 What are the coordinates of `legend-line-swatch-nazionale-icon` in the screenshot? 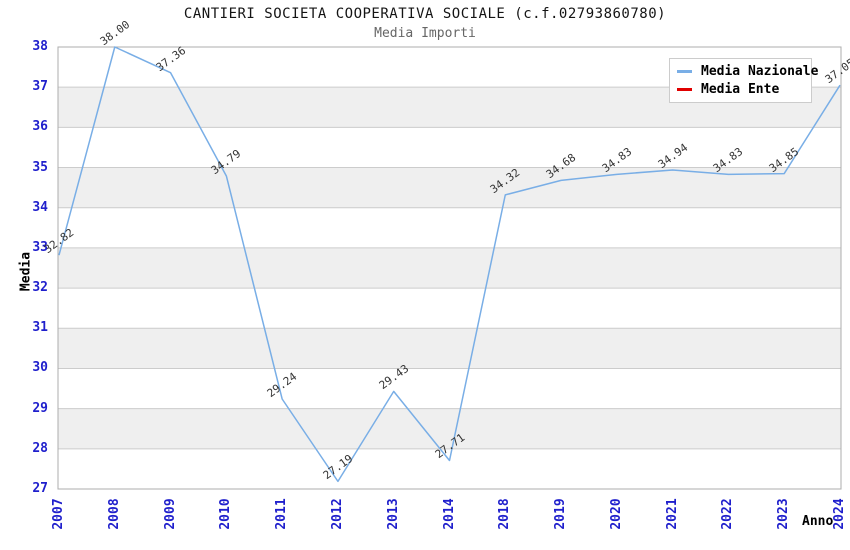 It's located at (684, 71).